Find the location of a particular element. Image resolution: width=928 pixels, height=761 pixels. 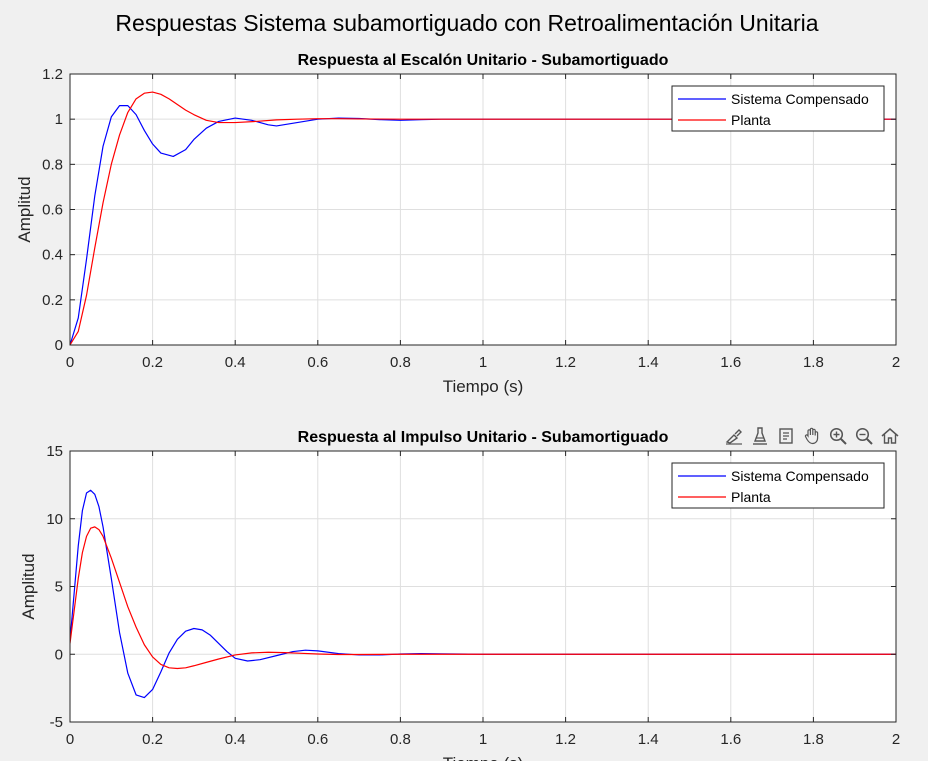

zoom-out-icon is located at coordinates (864, 436).